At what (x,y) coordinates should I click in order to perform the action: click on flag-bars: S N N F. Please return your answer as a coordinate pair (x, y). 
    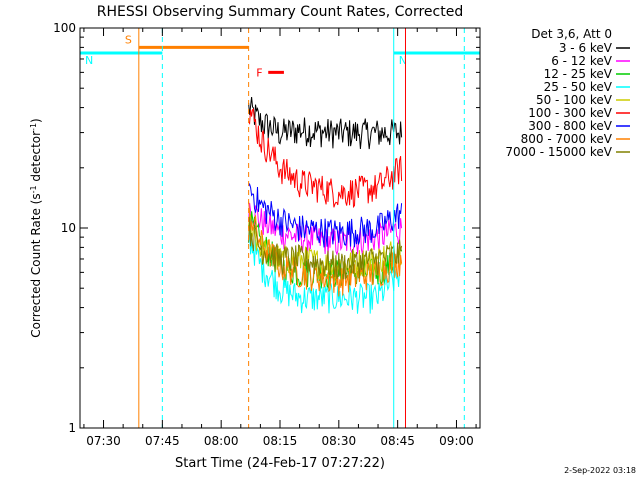
    Looking at the image, I should click on (280, 56).